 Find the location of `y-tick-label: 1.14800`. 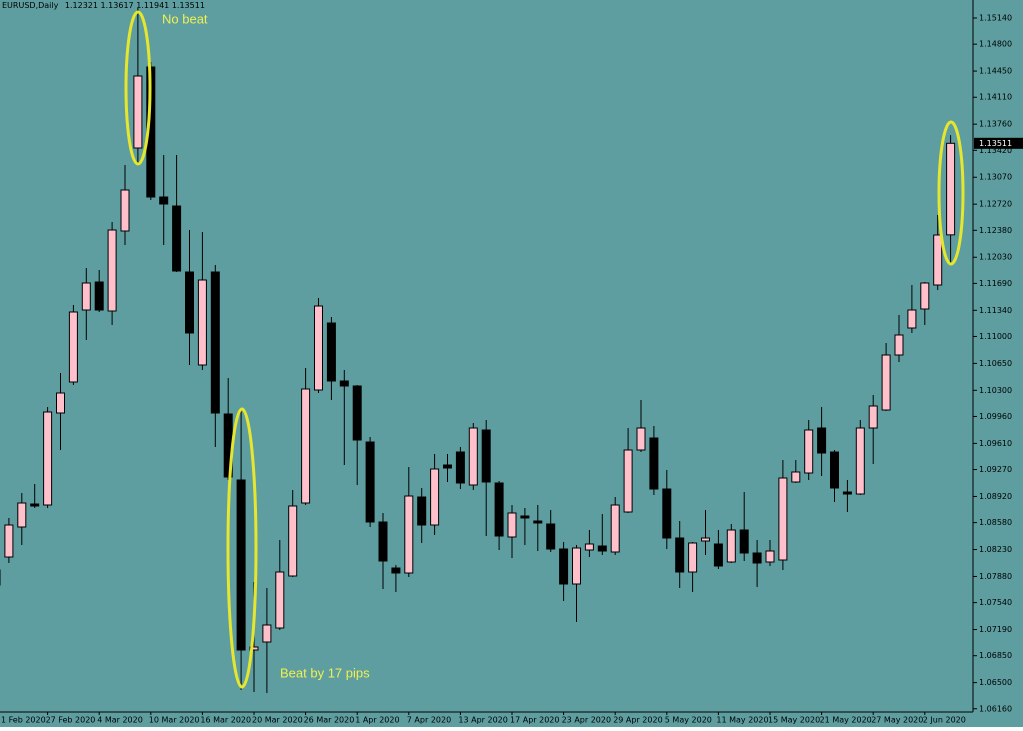

y-tick-label: 1.14800 is located at coordinates (995, 44).